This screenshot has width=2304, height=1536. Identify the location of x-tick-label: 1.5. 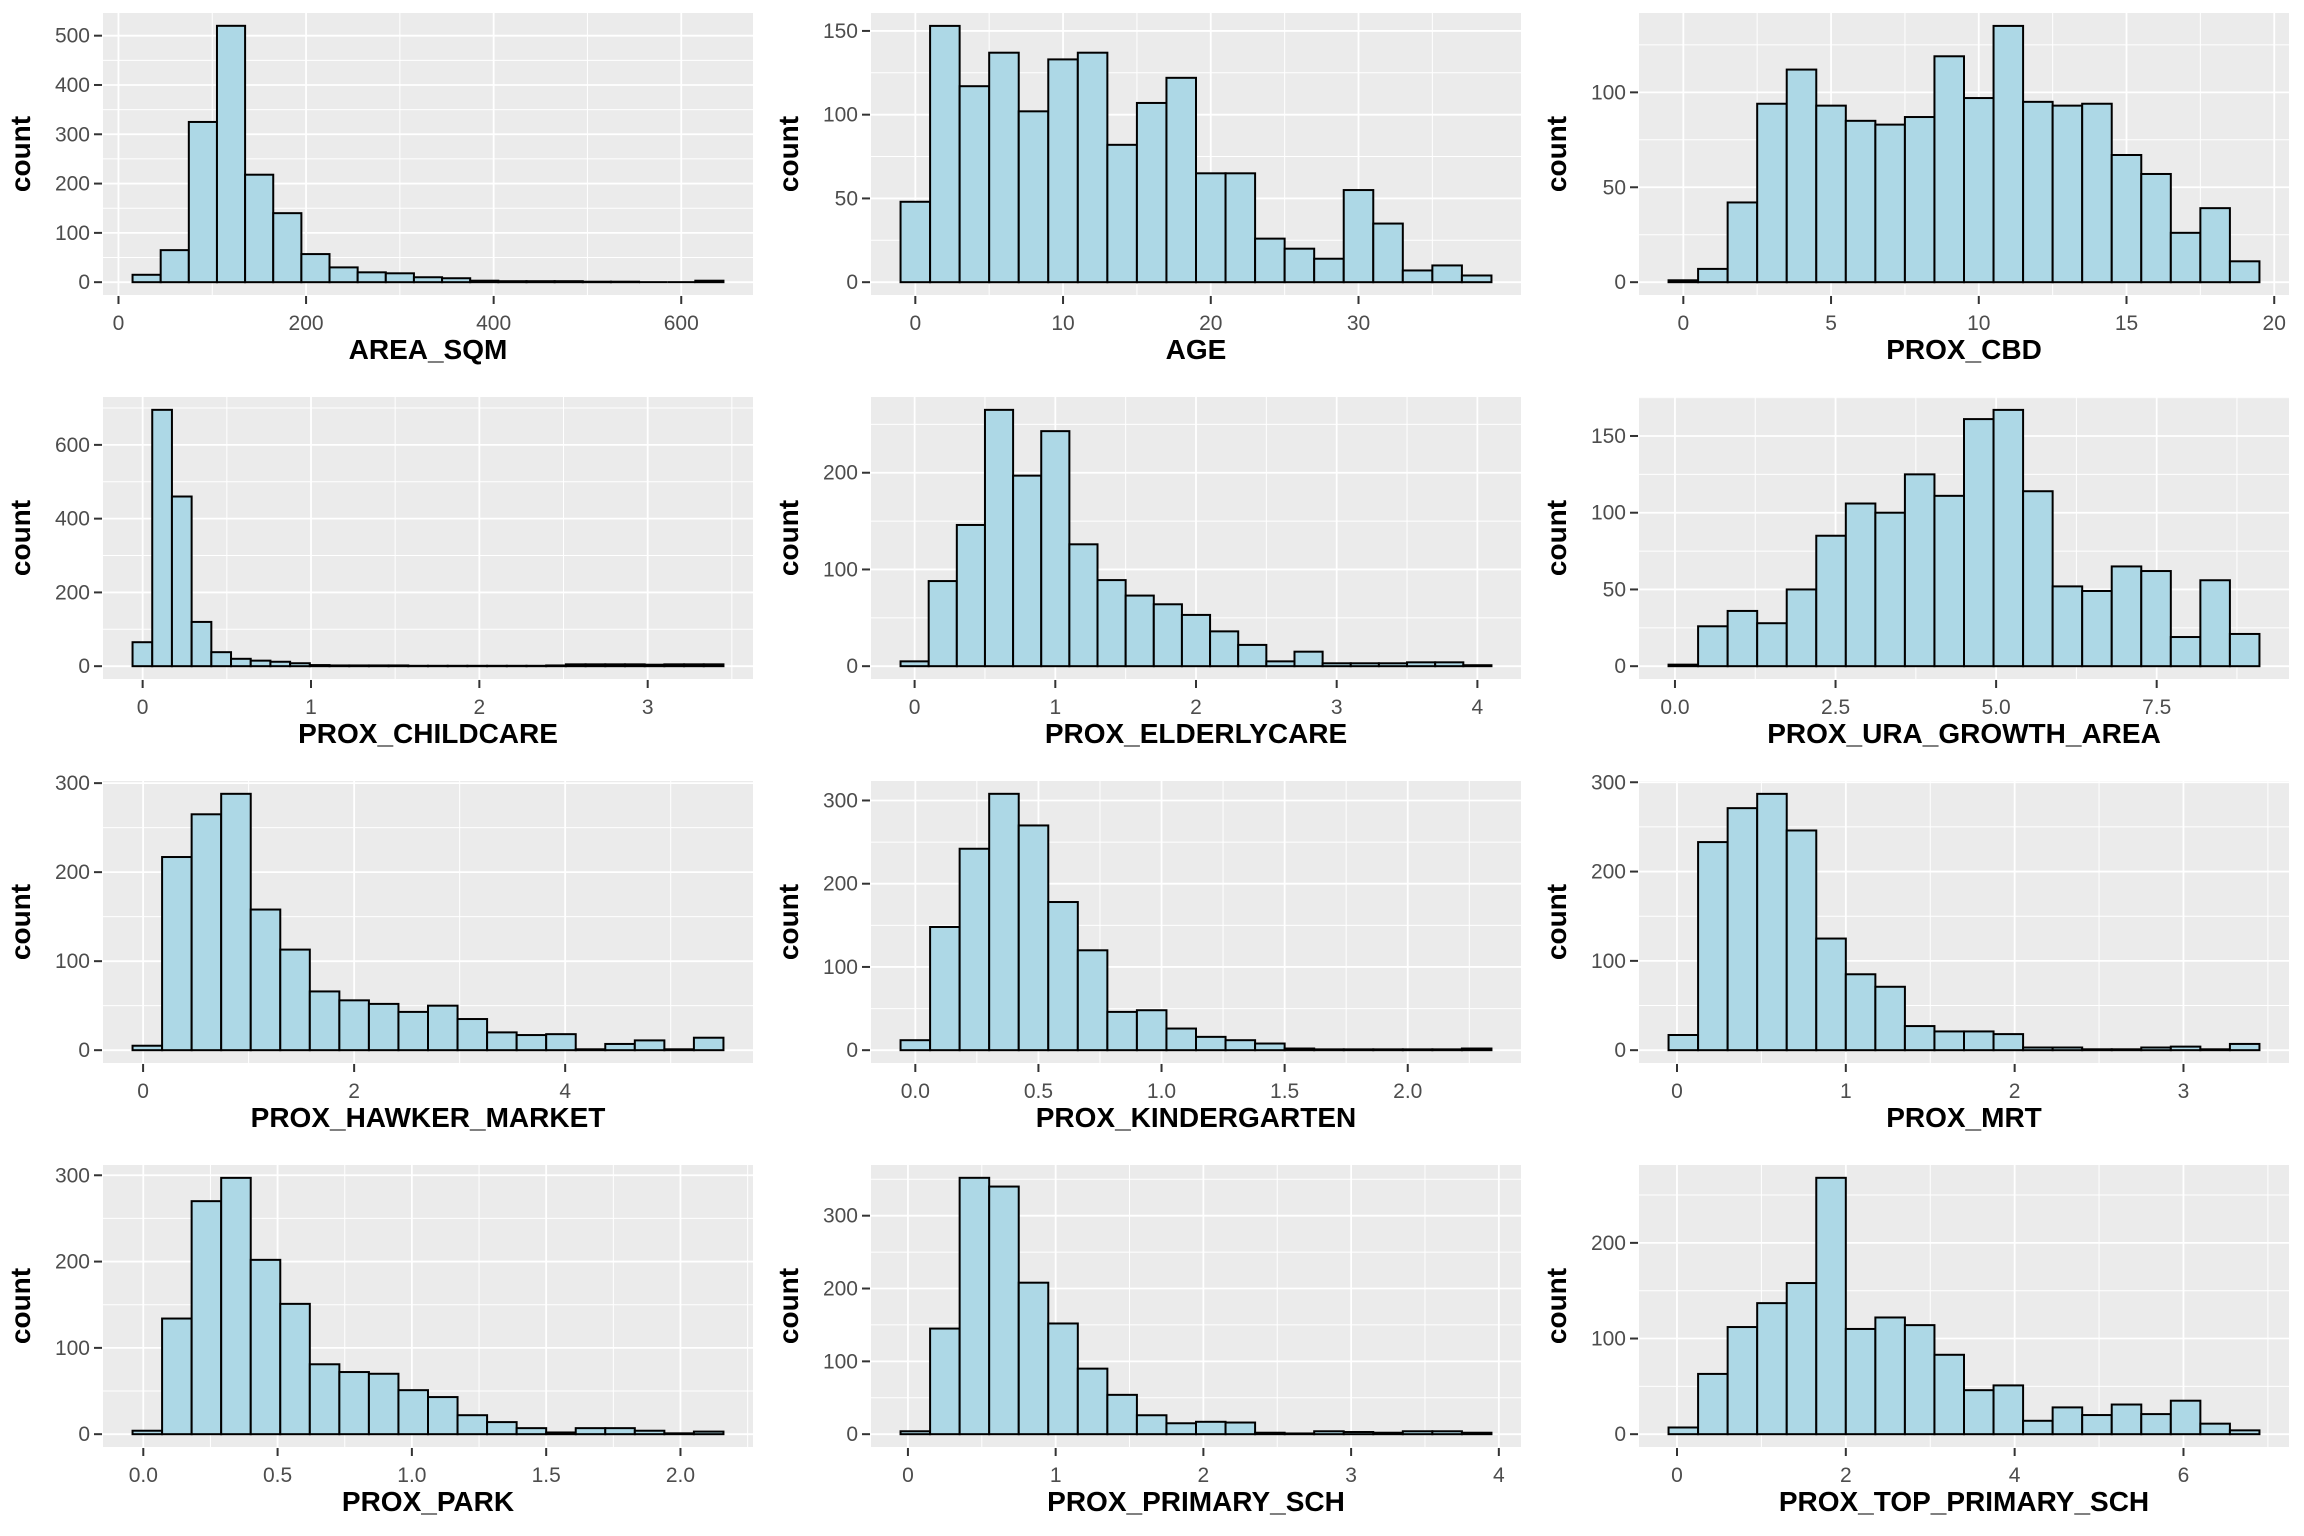
(546, 1475).